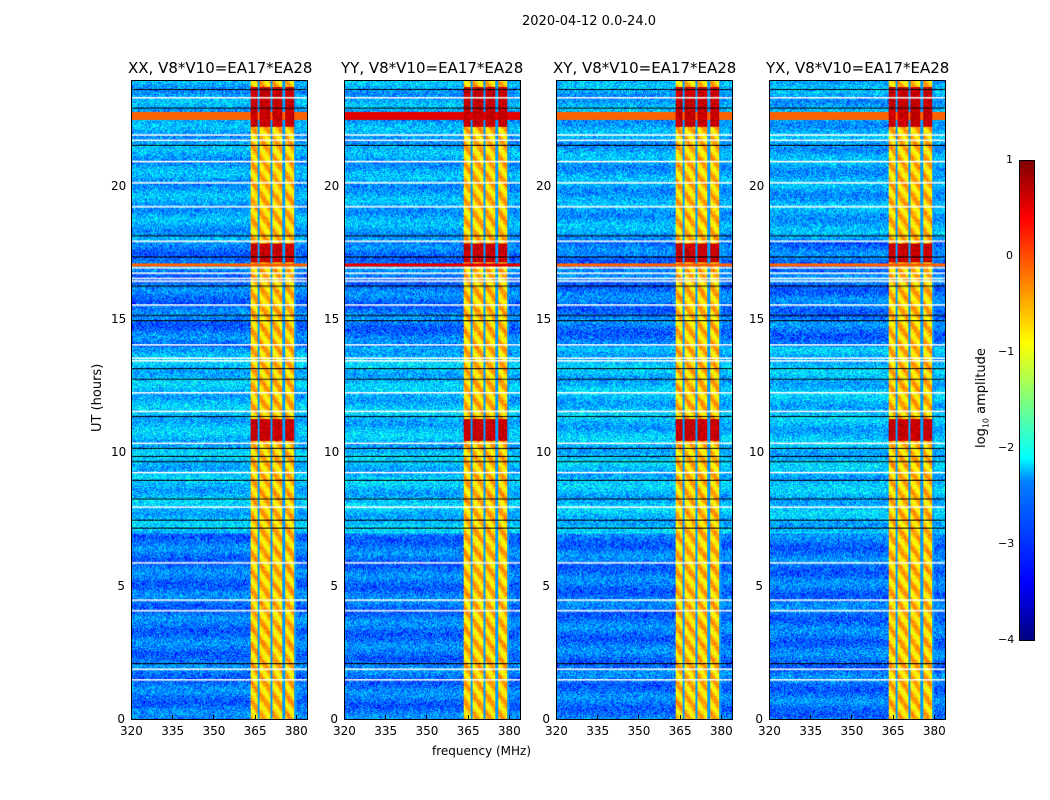  Describe the element at coordinates (589, 21) in the screenshot. I see `figure-title: 2020-04-12 0.0-24.0` at that location.